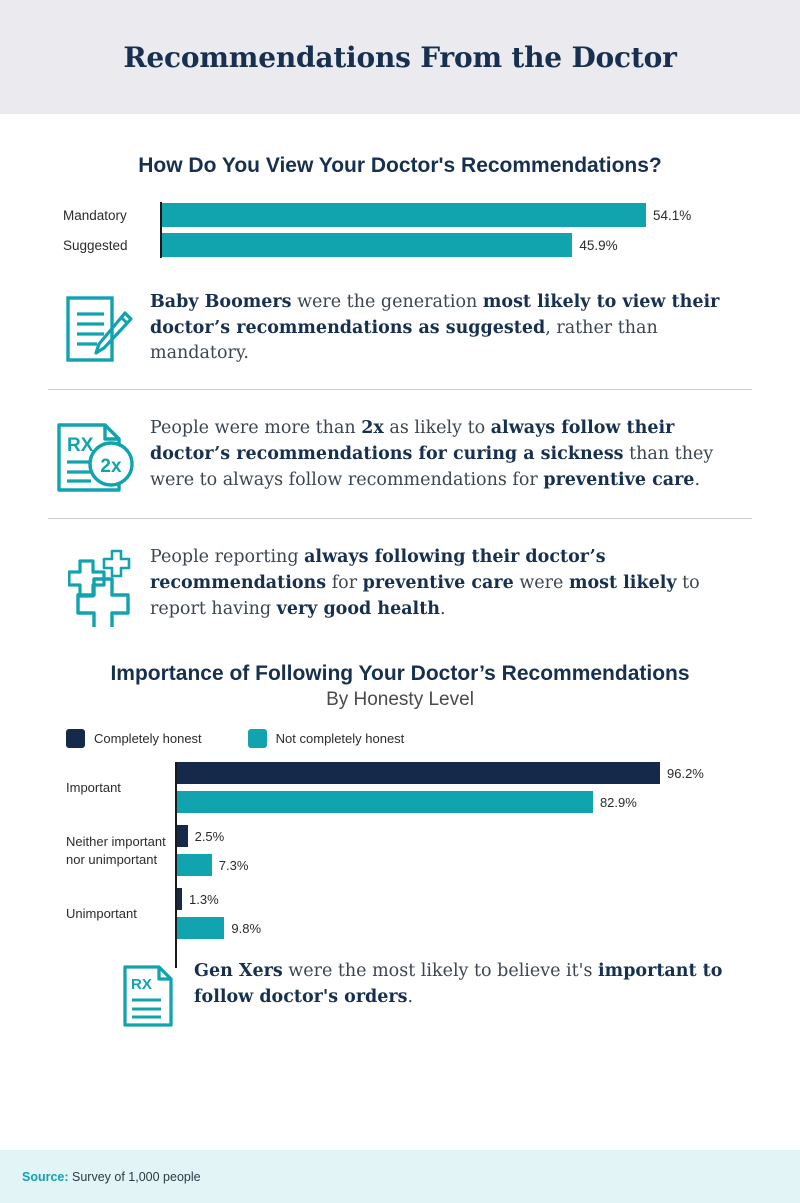  Describe the element at coordinates (340, 739) in the screenshot. I see `legend-label: Not completely honest` at that location.